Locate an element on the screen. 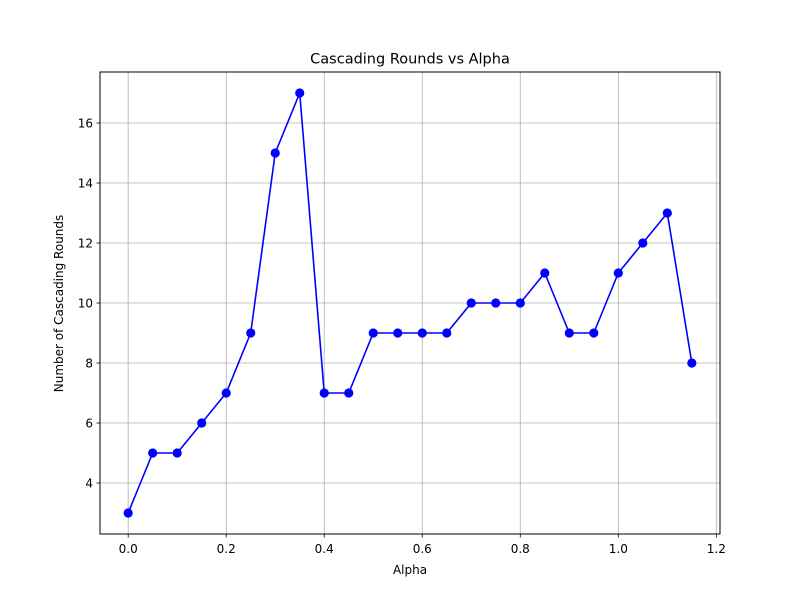 Image resolution: width=800 pixels, height=605 pixels. y-tick-label: 4 is located at coordinates (89, 483).